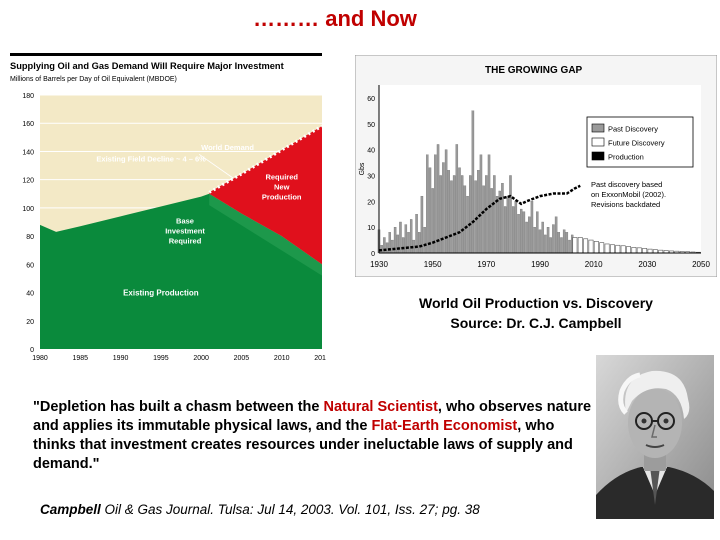 The image size is (720, 540). I want to click on x-tick-label: 1950, so click(433, 264).